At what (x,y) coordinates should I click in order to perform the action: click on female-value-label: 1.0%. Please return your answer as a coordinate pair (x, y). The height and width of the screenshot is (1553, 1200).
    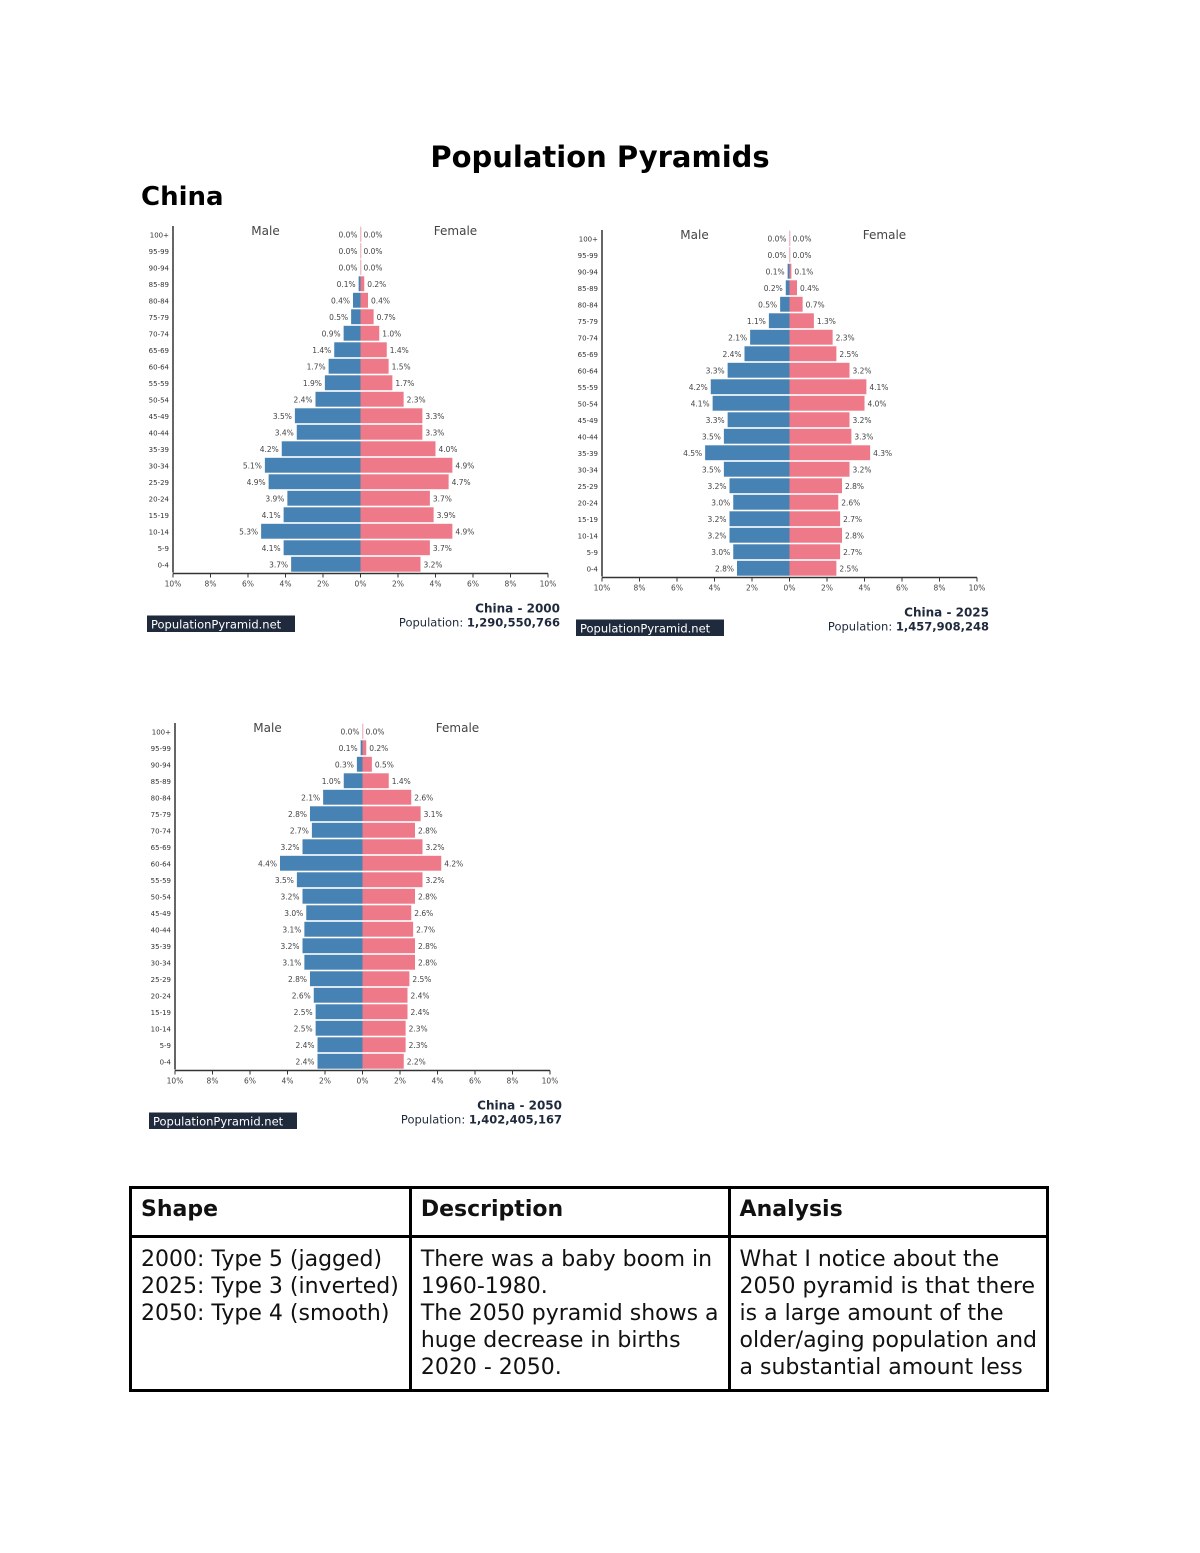
    Looking at the image, I should click on (391, 333).